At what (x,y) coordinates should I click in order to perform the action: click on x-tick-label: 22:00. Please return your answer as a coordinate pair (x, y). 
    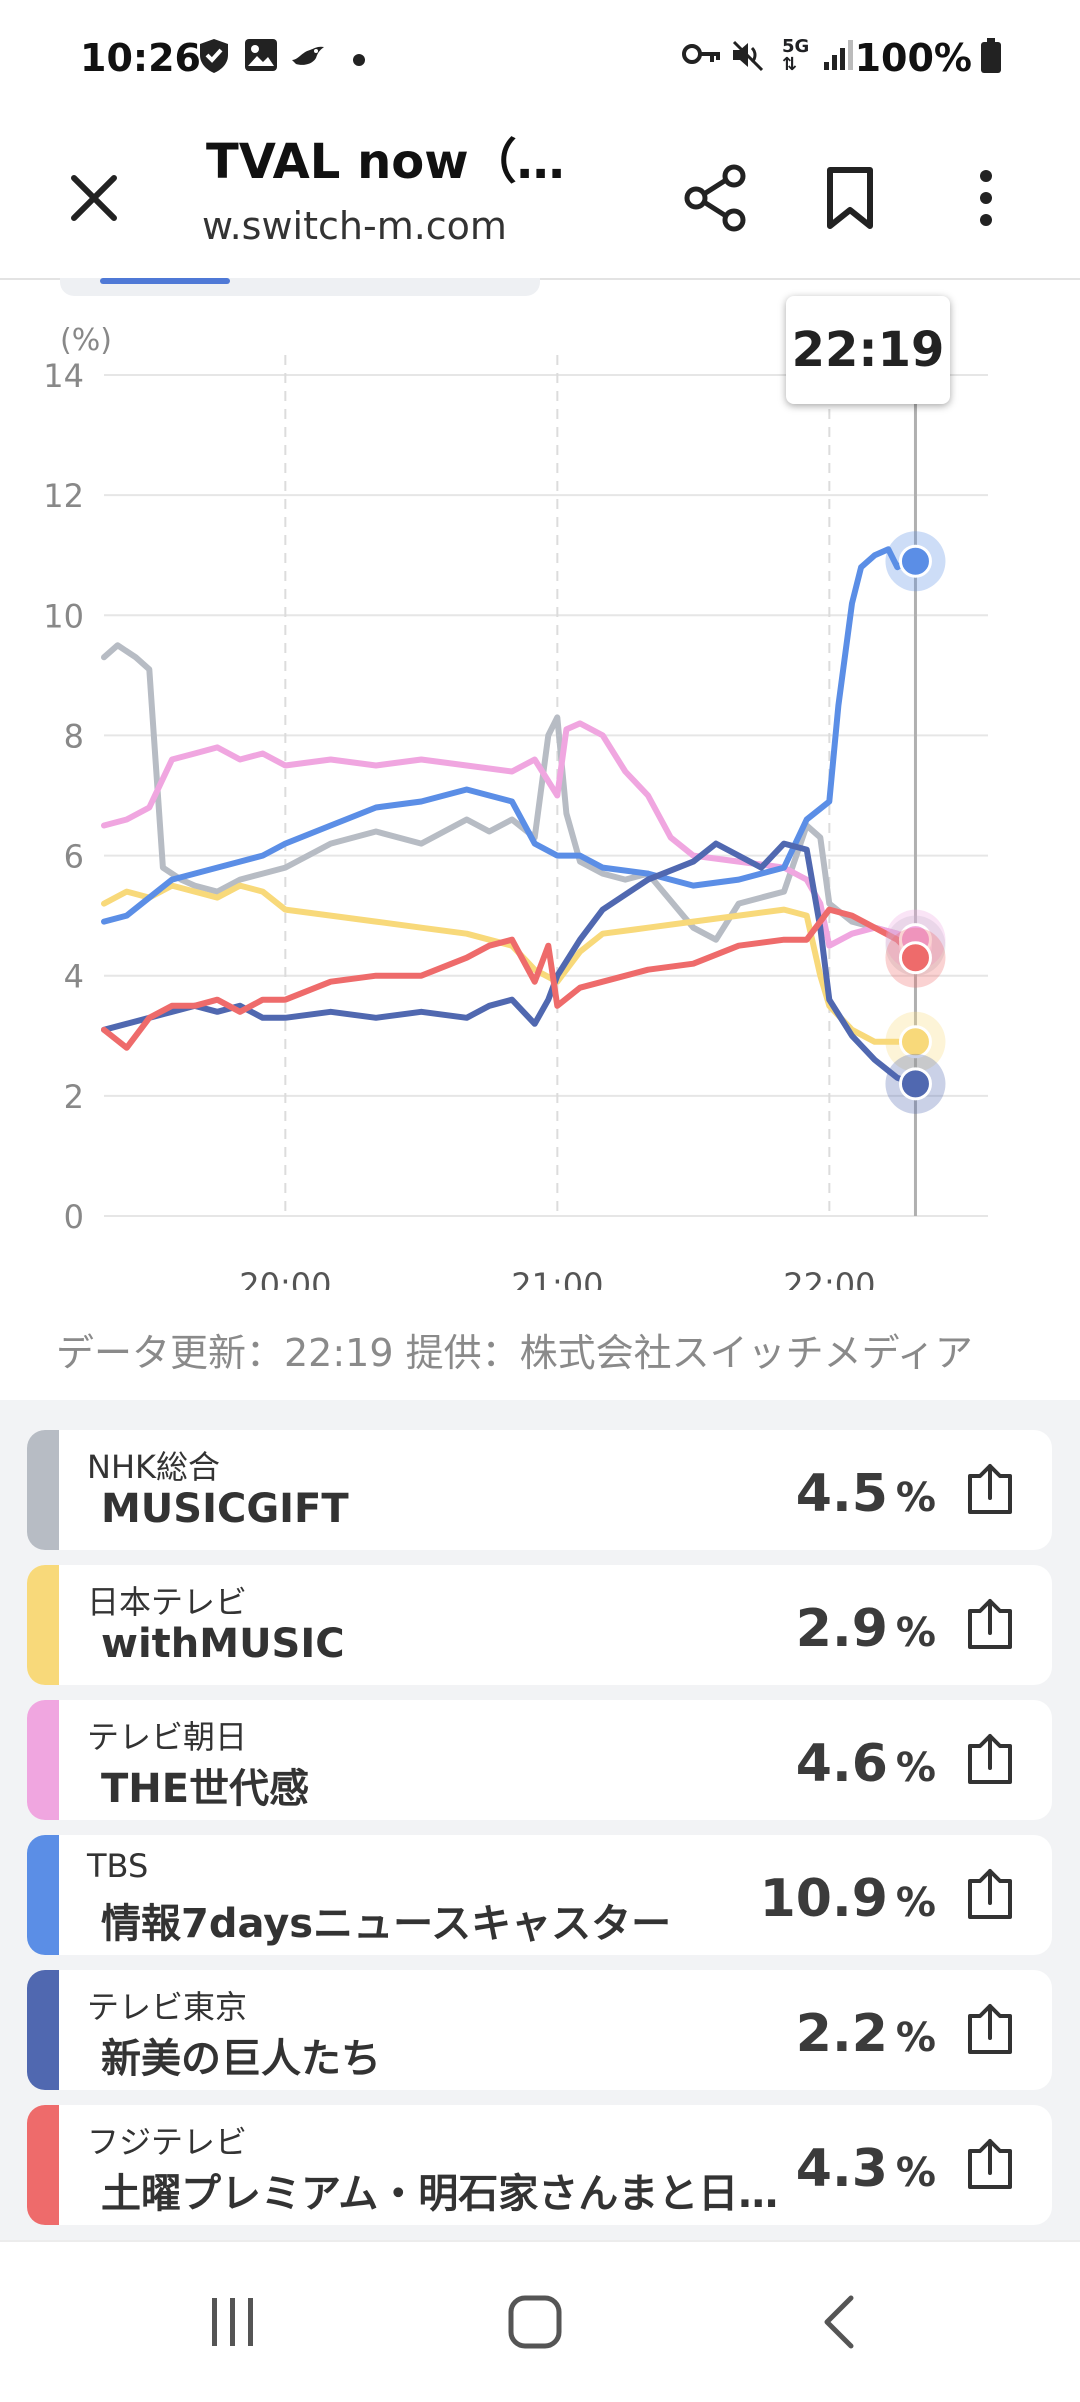
    Looking at the image, I should click on (829, 1278).